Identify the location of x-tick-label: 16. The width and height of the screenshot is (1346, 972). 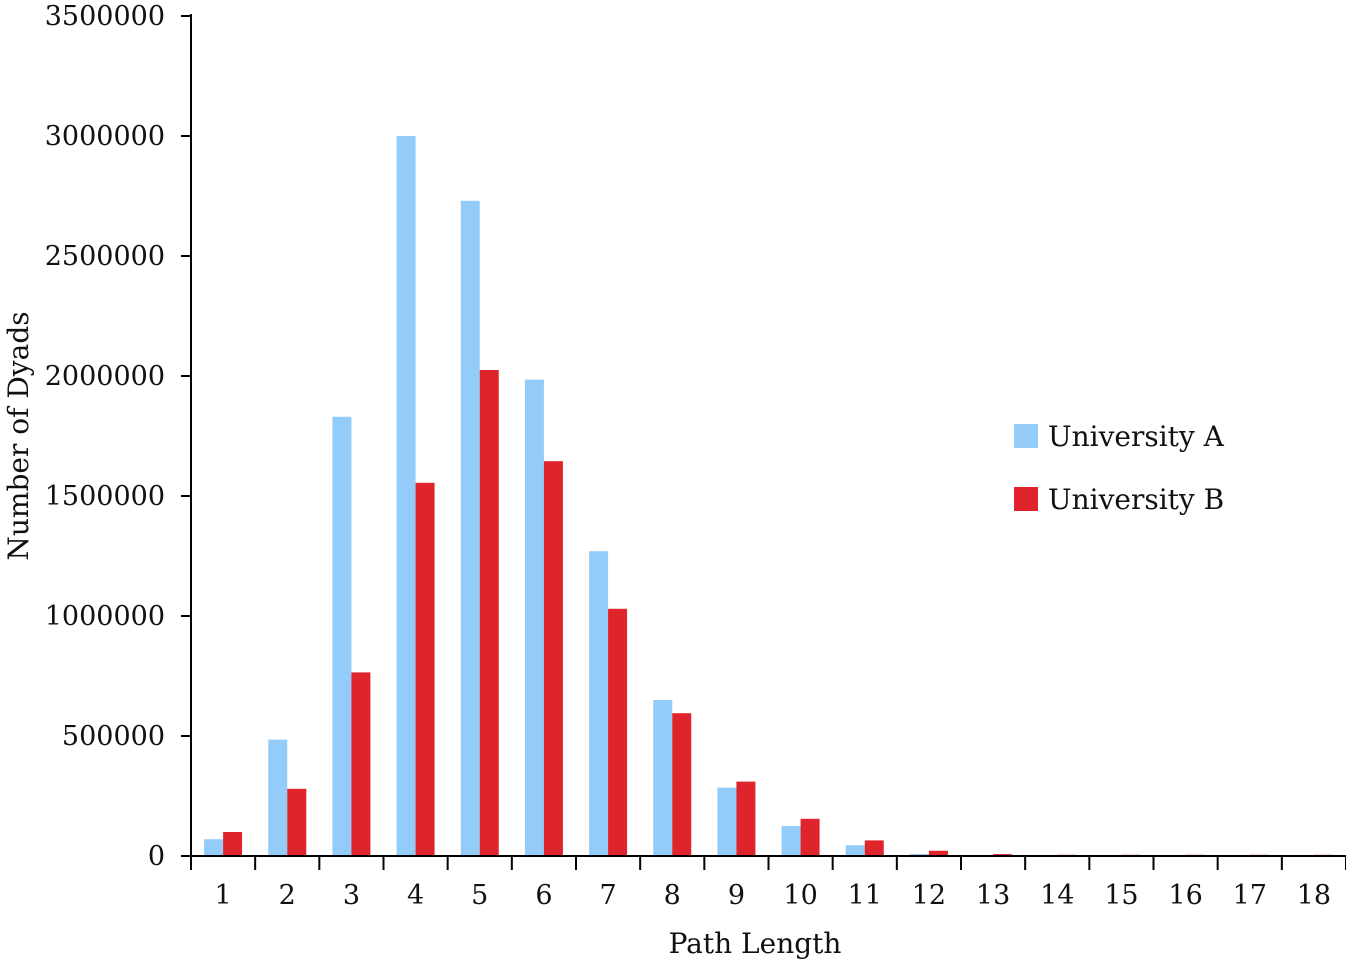
(1185, 895).